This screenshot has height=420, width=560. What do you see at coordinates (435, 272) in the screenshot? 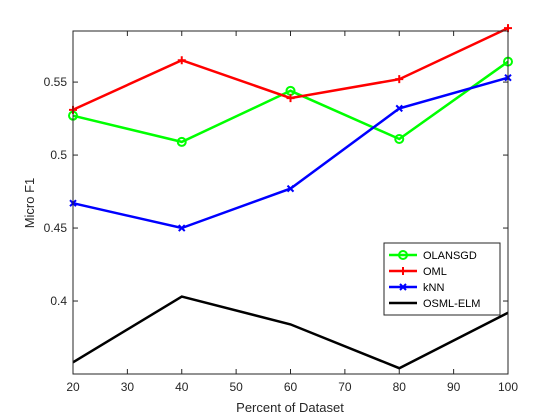
I see `legend-label: OML` at bounding box center [435, 272].